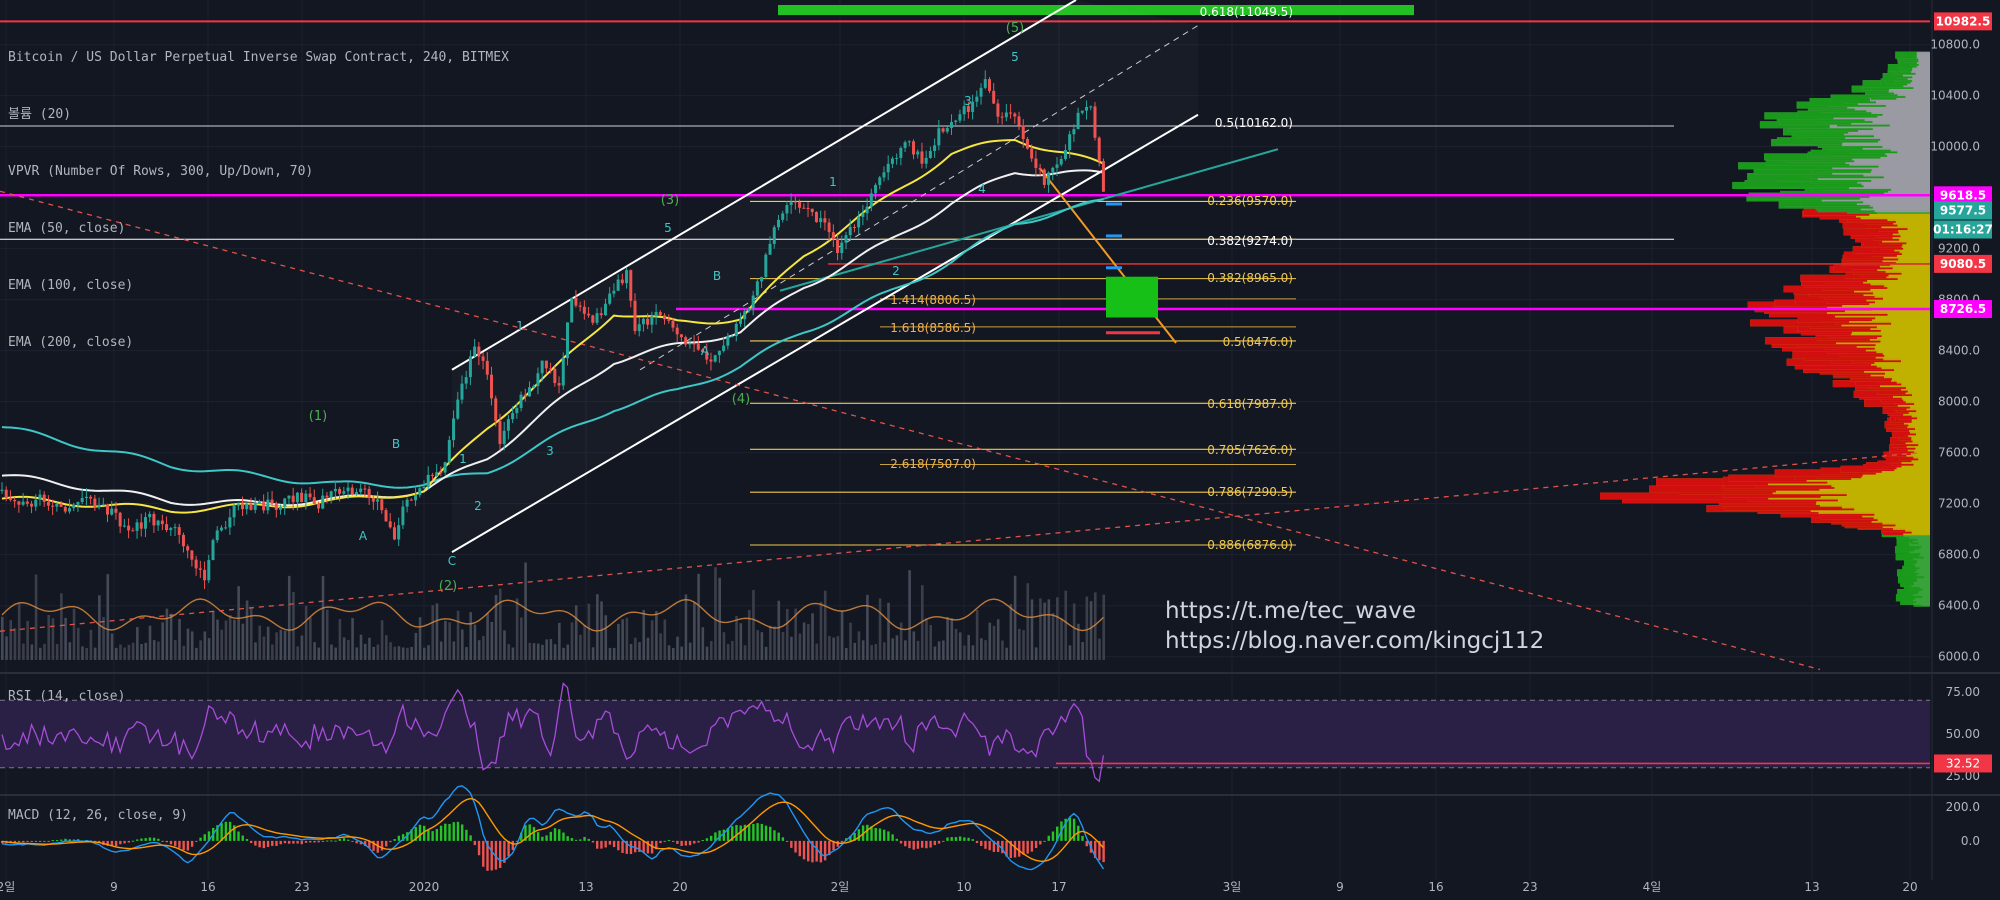 Image resolution: width=2000 pixels, height=900 pixels. Describe the element at coordinates (1959, 606) in the screenshot. I see `price-tick-label: 6400.0` at that location.